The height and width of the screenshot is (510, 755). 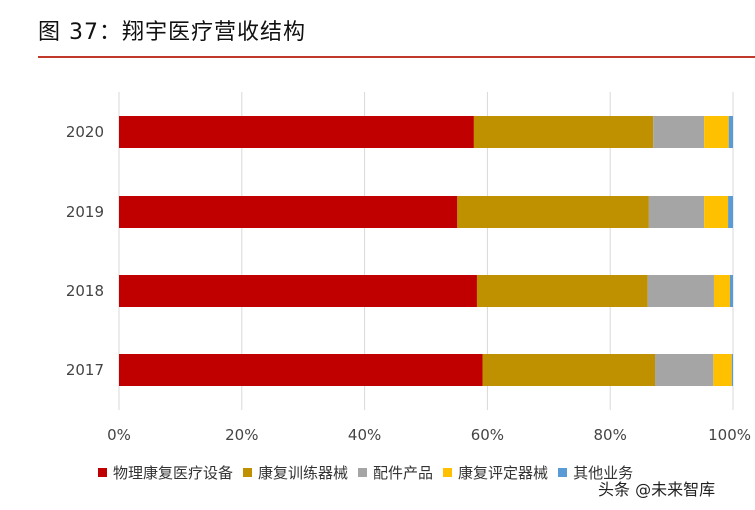 I want to click on category-label: 2020, so click(x=85, y=132).